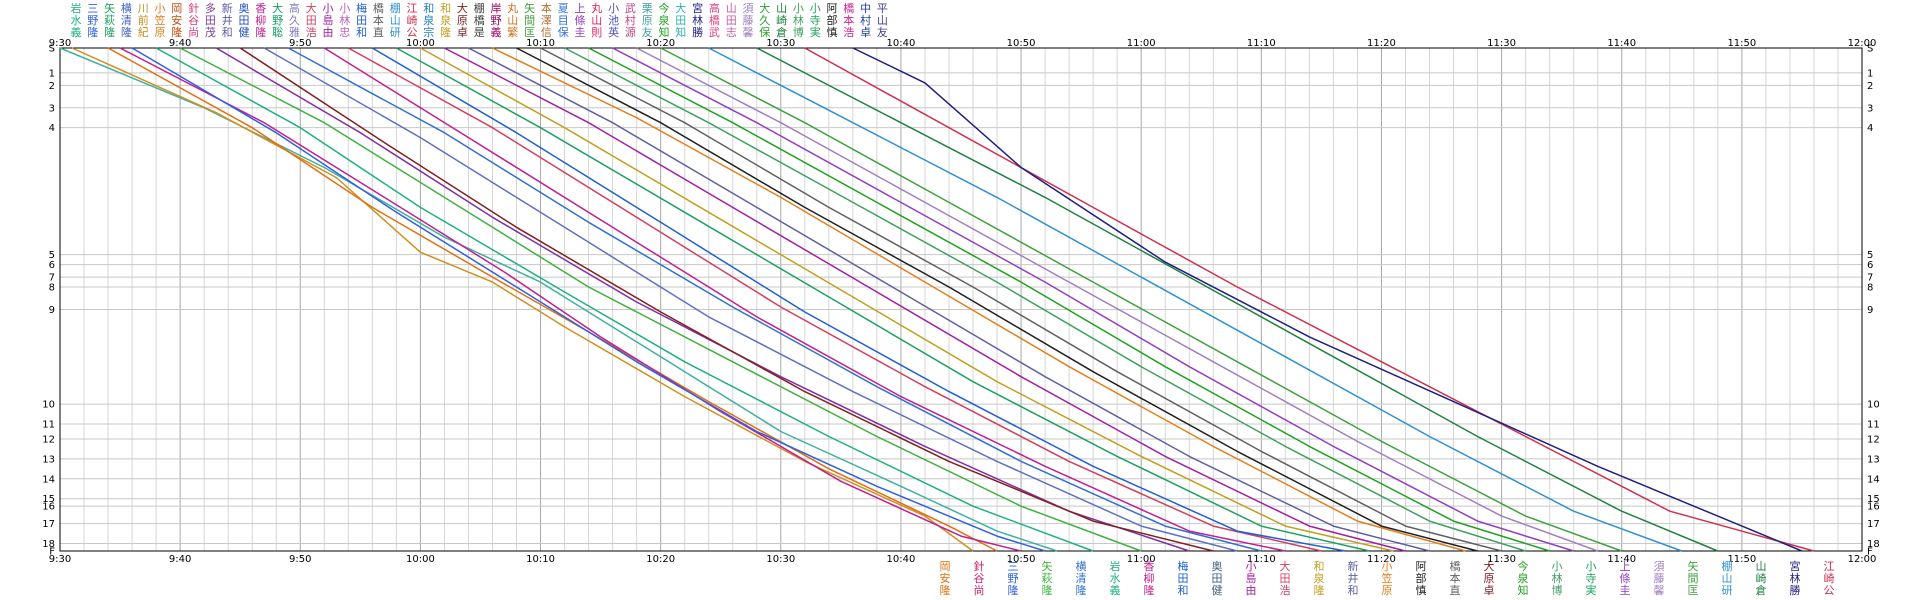  Describe the element at coordinates (496, 8) in the screenshot. I see `top-name-char: 岸` at that location.